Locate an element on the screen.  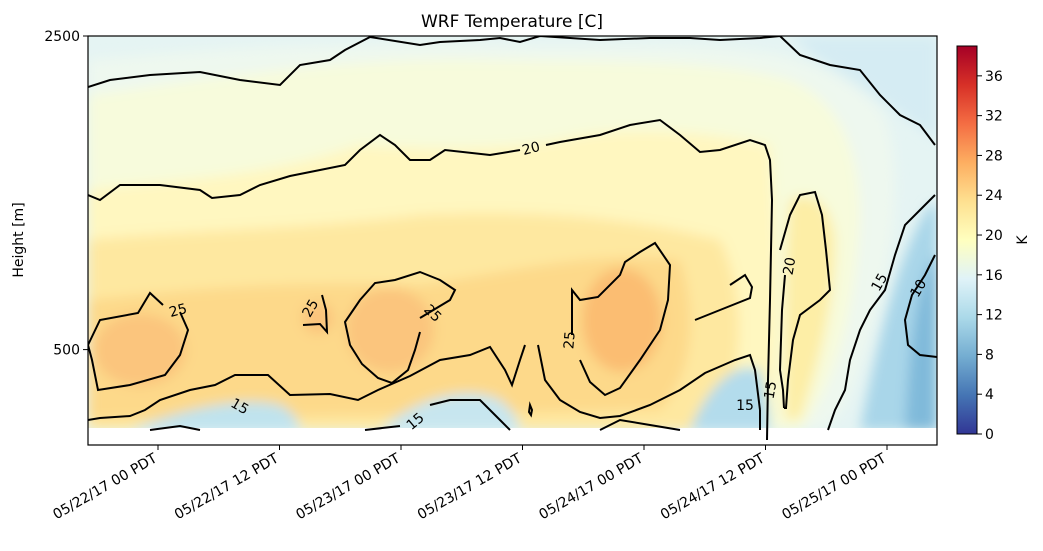
x-tick-label: 05/25/17 00 PDT is located at coordinates (834, 486).